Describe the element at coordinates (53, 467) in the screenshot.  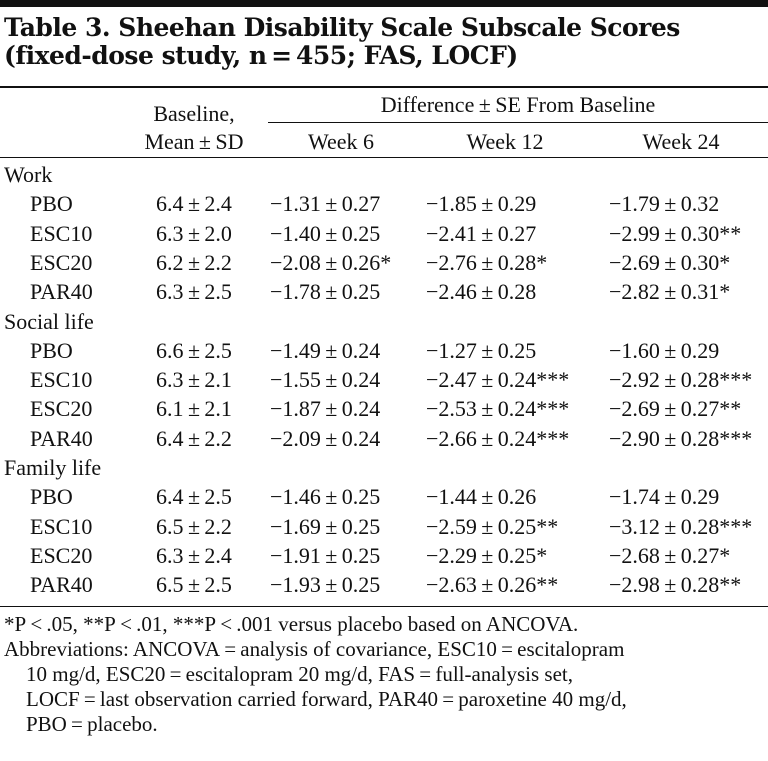
I see `section-label: Family life` at that location.